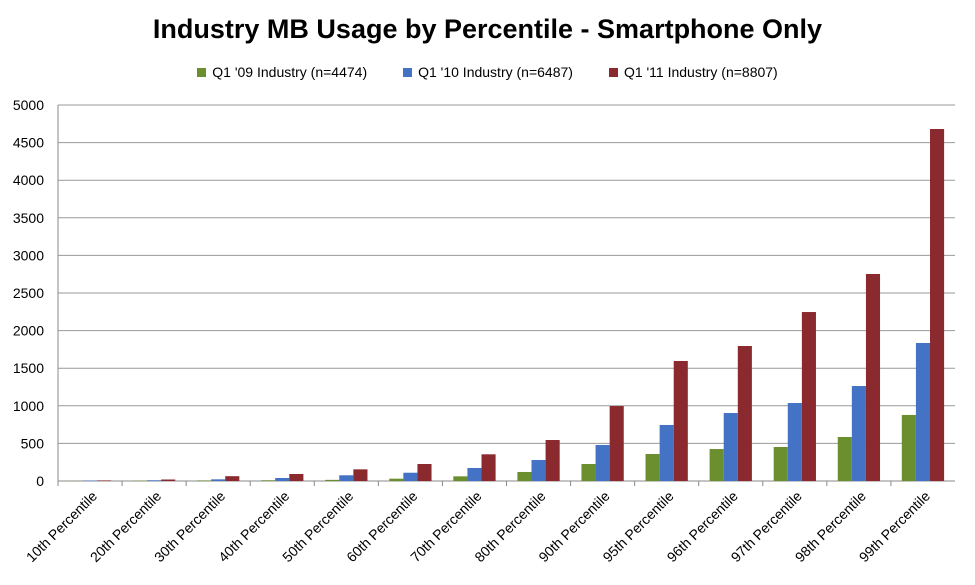 Image resolution: width=975 pixels, height=585 pixels. What do you see at coordinates (28, 406) in the screenshot?
I see `y-tick-label: 1000` at bounding box center [28, 406].